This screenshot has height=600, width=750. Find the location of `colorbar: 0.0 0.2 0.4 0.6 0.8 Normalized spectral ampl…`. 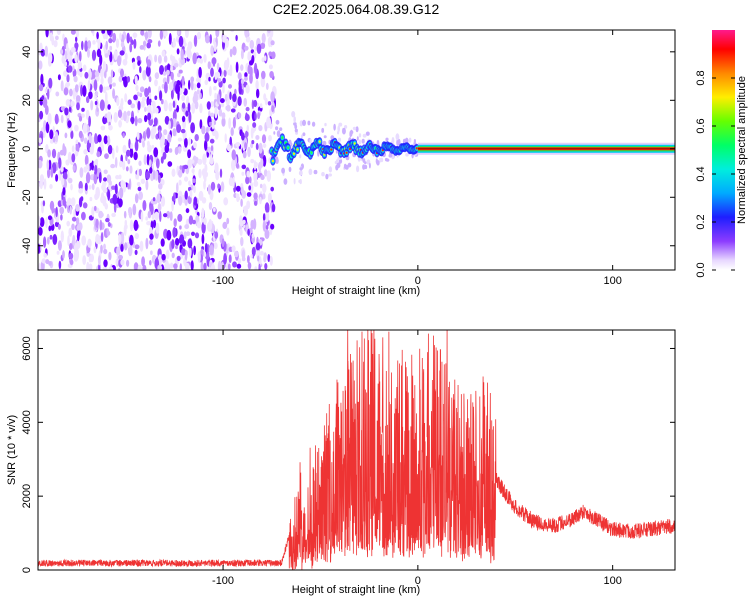

colorbar: 0.0 0.2 0.4 0.6 0.8 Normalized spectral ampl… is located at coordinates (721, 154).